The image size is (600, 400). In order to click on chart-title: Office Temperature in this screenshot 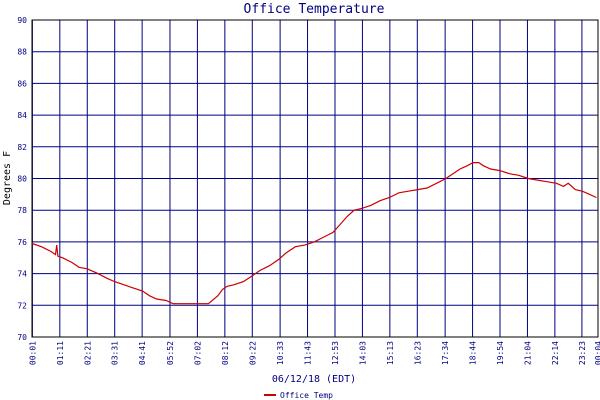, I will do `click(314, 9)`.